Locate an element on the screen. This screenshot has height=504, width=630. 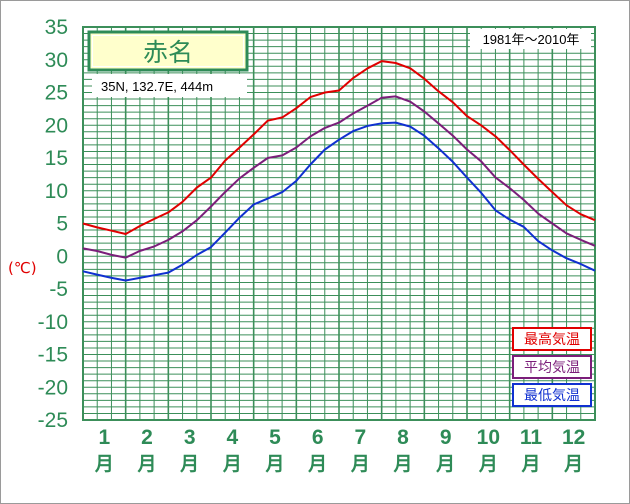
chart-title: 赤名 is located at coordinates (168, 52).